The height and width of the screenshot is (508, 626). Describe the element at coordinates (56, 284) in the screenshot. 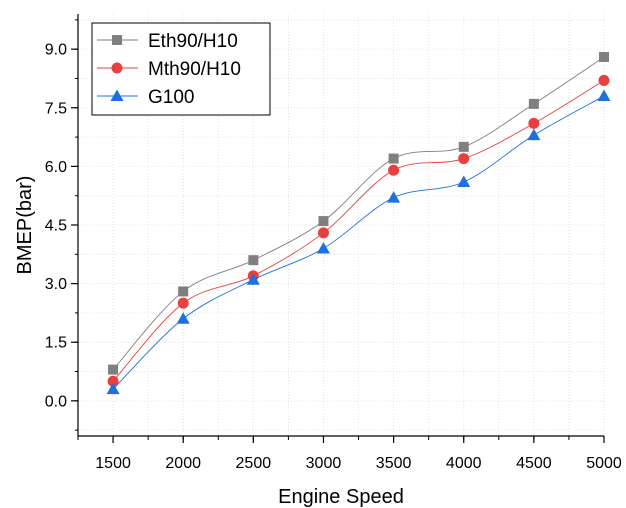

I see `y-tick-label: 3.0` at that location.